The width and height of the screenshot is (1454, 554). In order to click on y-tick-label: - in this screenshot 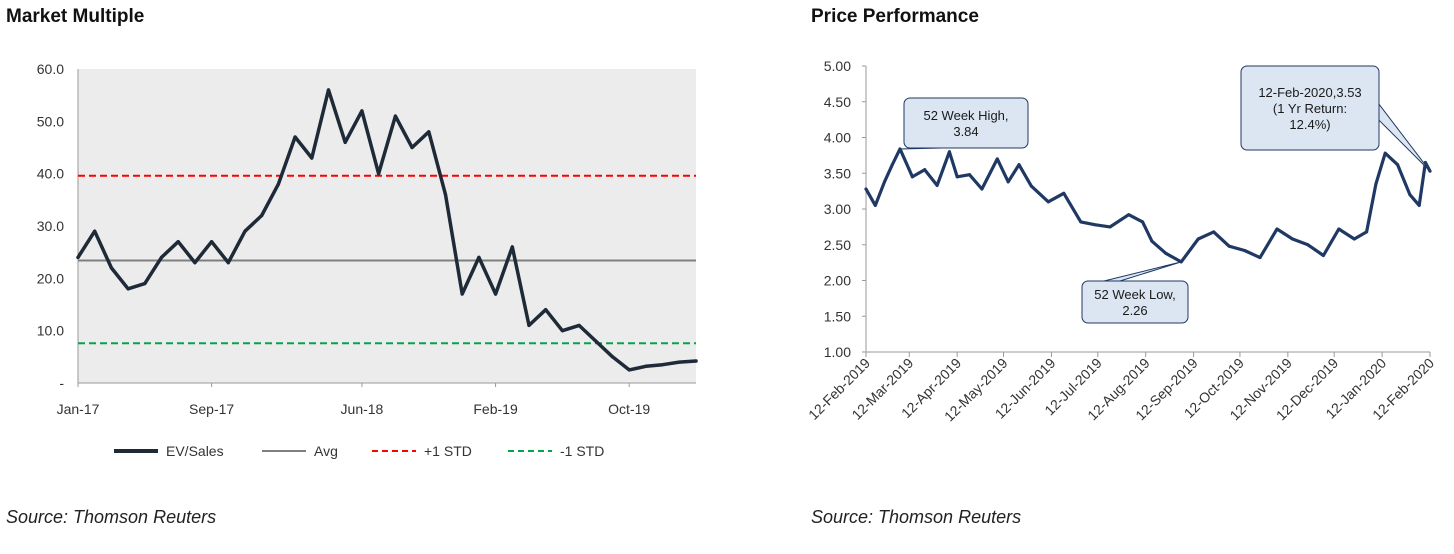, I will do `click(61, 383)`.